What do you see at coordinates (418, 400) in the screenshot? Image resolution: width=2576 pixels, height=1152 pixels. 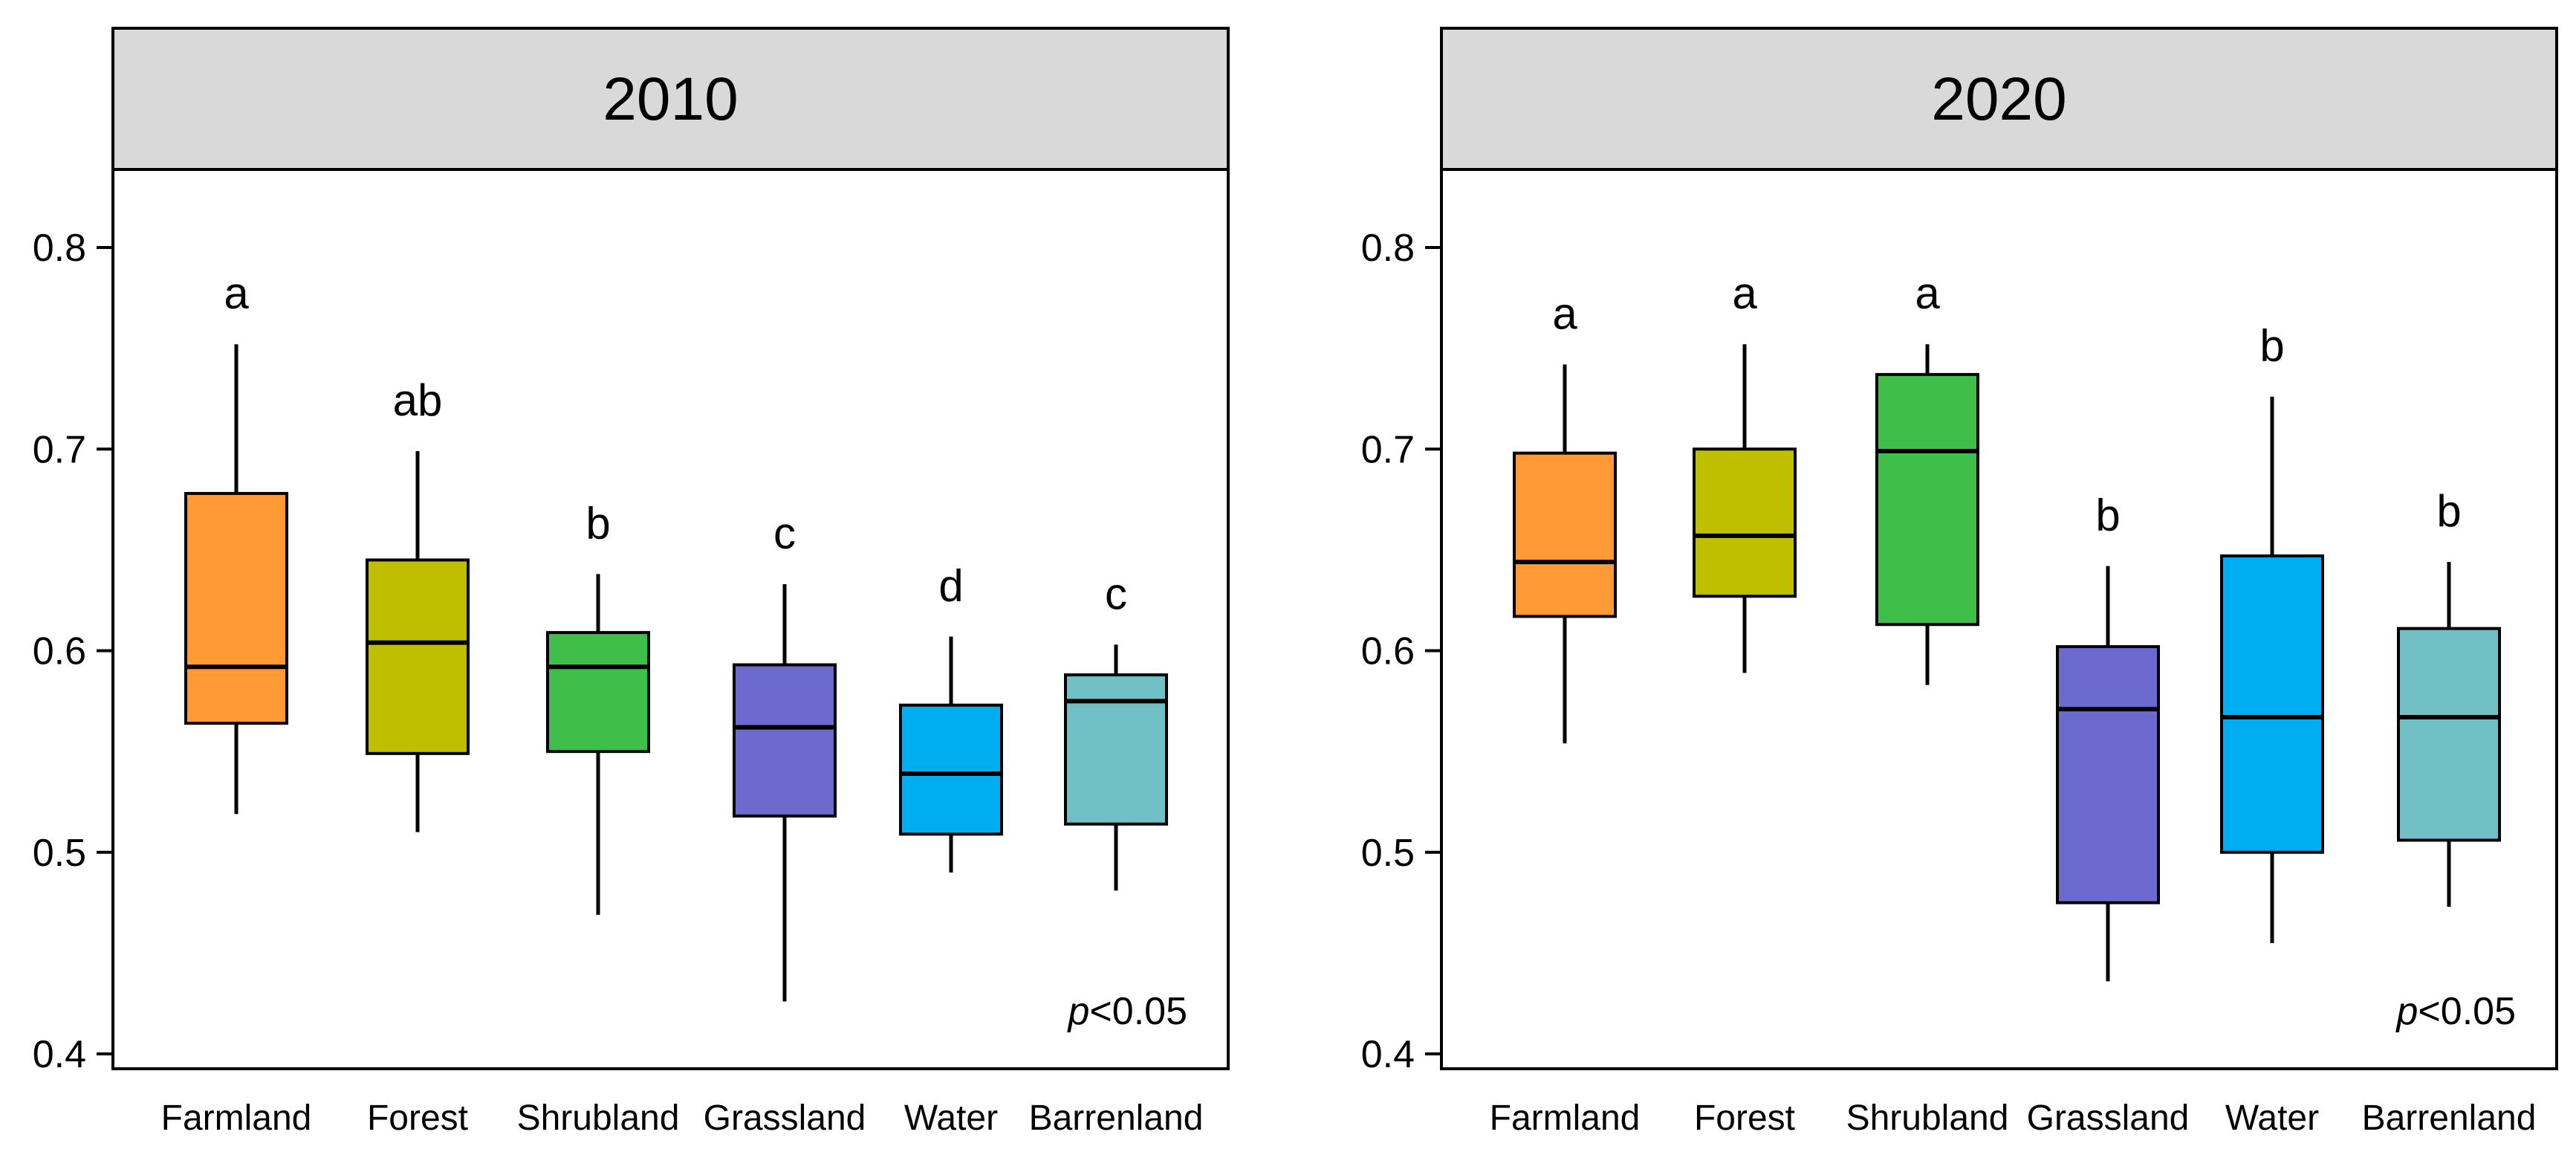 I see `significance-letter: ab` at bounding box center [418, 400].